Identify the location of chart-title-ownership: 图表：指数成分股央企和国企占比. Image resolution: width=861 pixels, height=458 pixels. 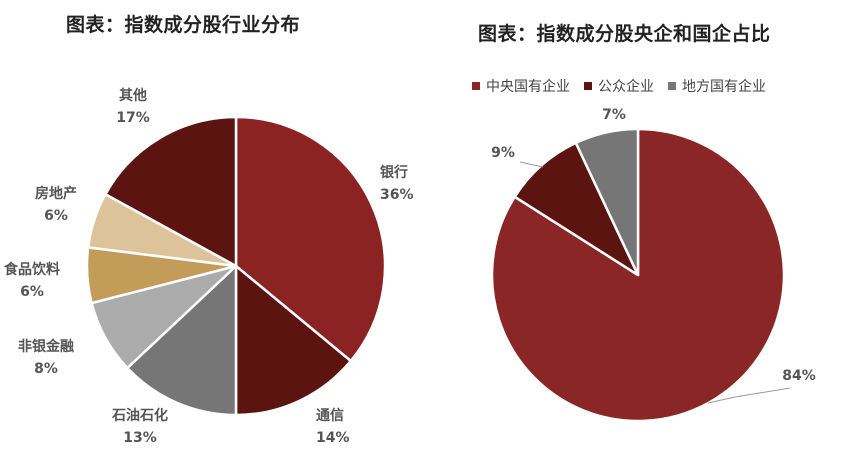
(624, 34).